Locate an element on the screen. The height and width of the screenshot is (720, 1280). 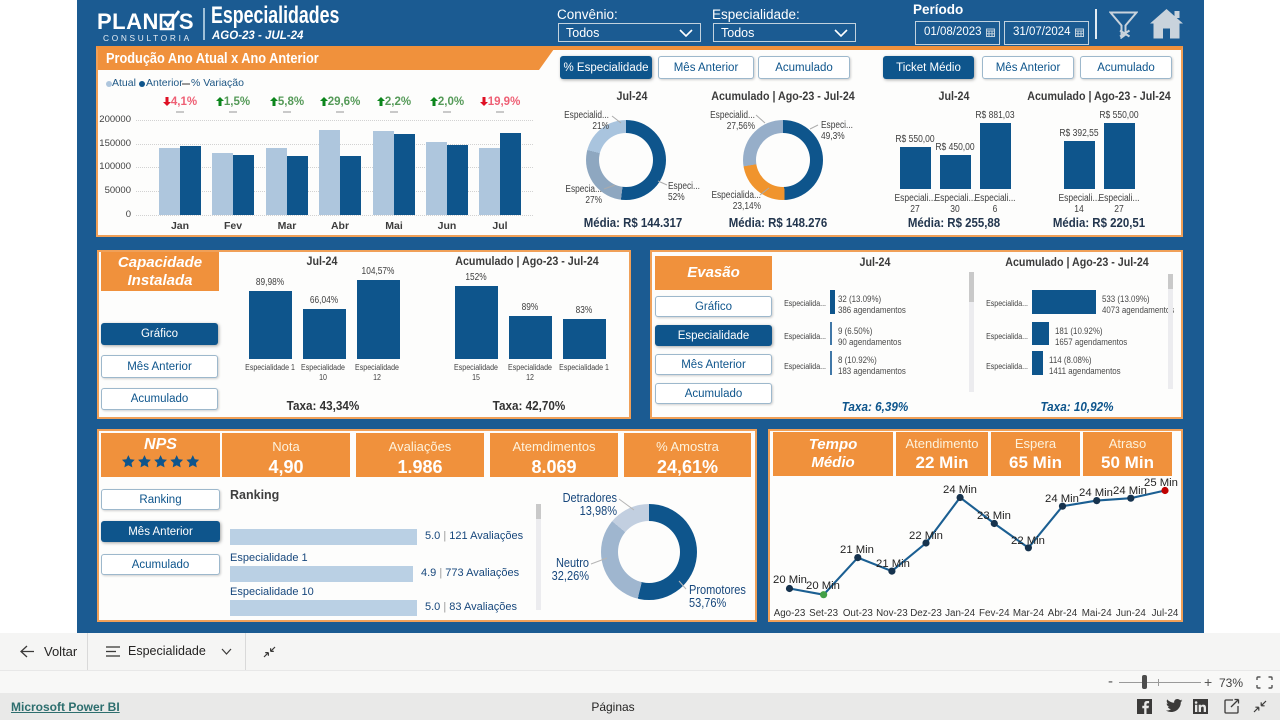
svg-text: Dez-23 is located at coordinates (926, 613).